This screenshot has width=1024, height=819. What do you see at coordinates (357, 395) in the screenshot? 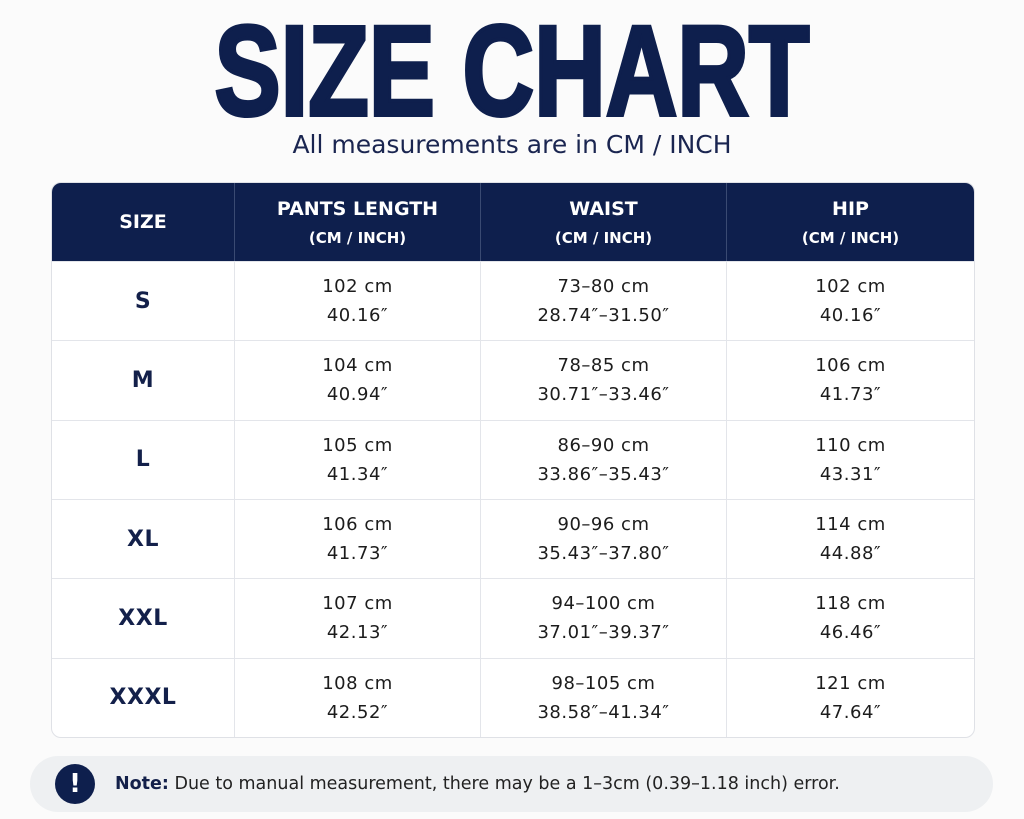
I see `inch-value: 40.94″` at bounding box center [357, 395].